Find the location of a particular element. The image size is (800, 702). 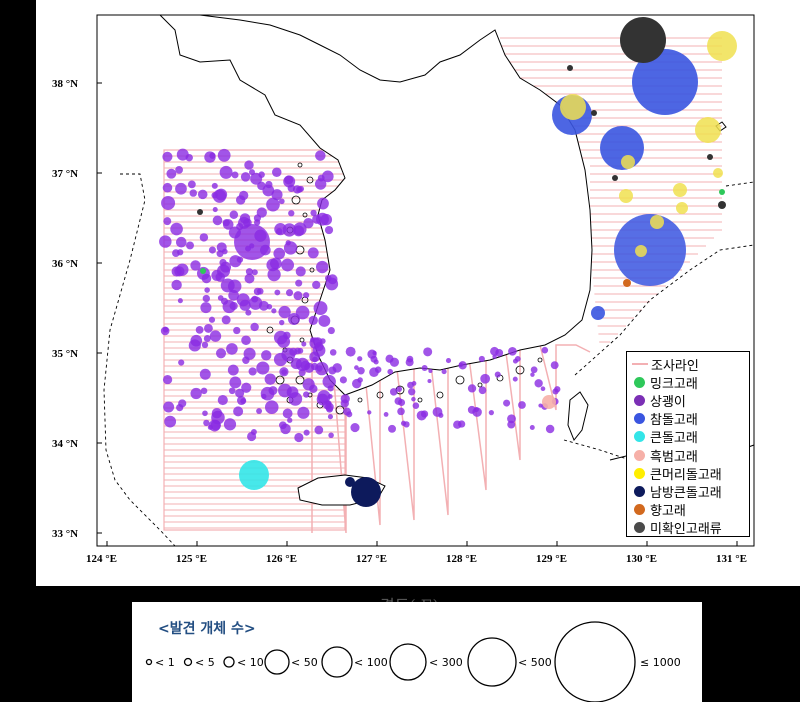

lon-label-124: 124 °E is located at coordinates (101, 559).